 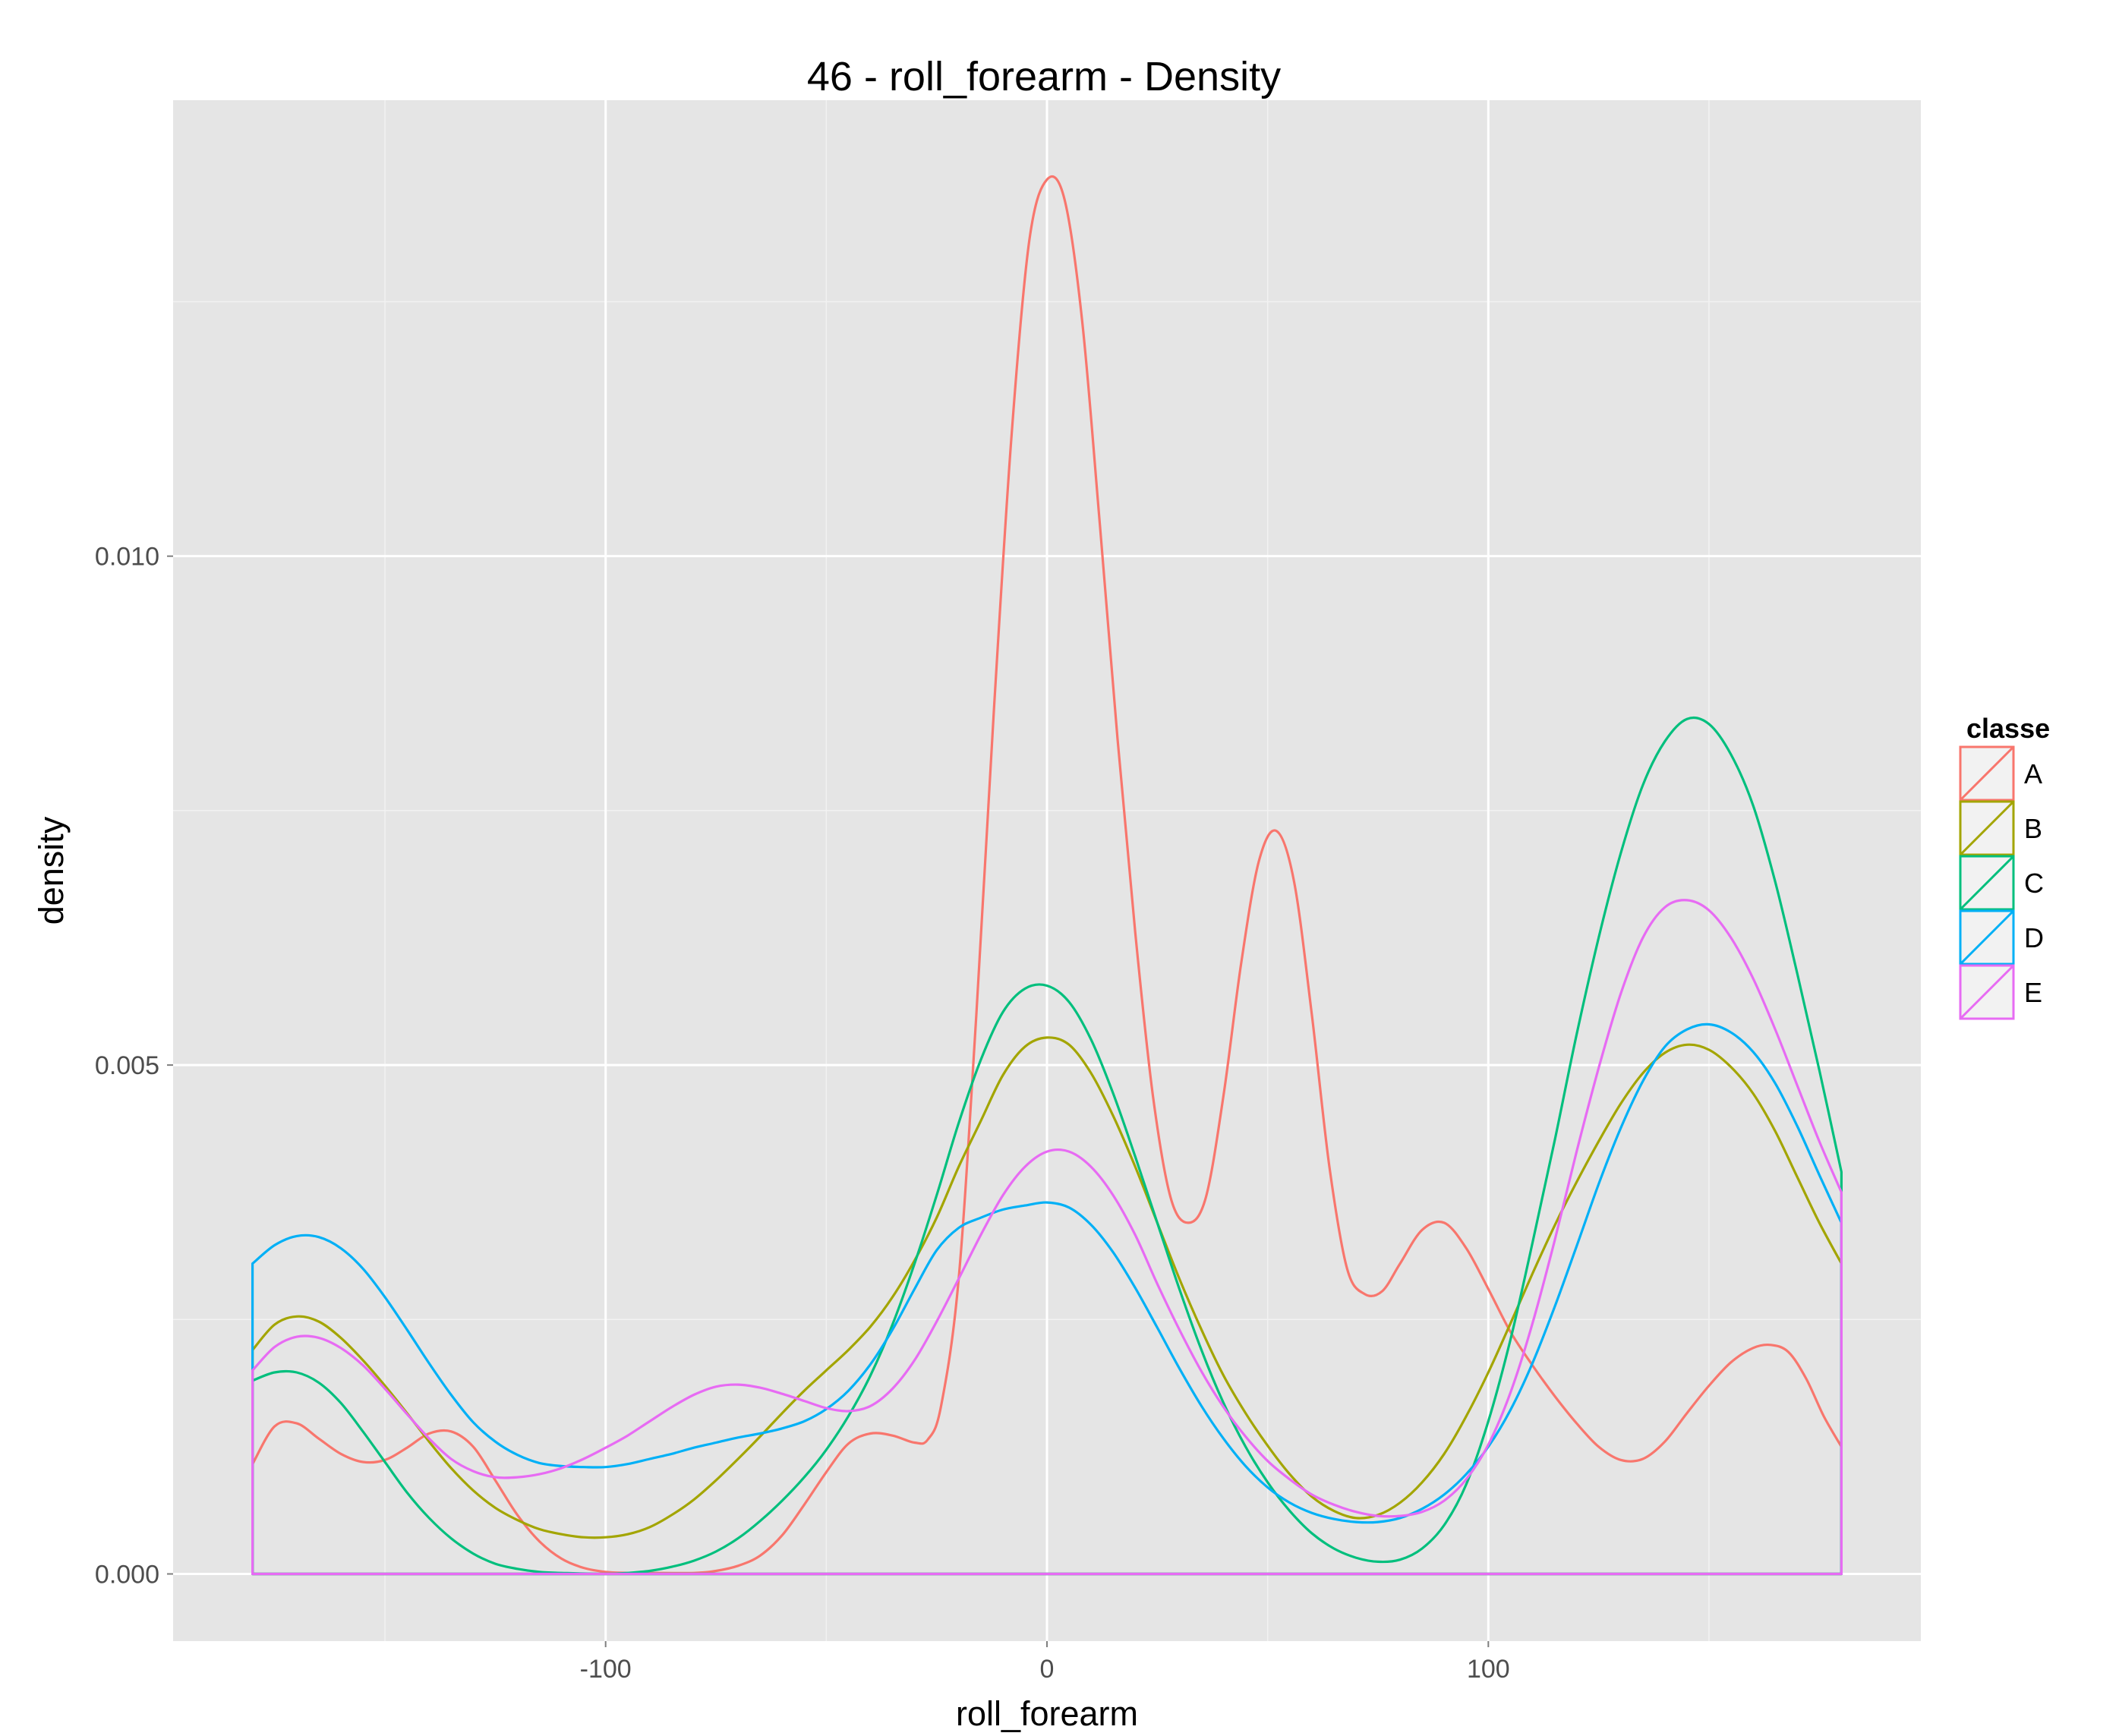 What do you see at coordinates (606, 1669) in the screenshot?
I see `x-tick-label: -100` at bounding box center [606, 1669].